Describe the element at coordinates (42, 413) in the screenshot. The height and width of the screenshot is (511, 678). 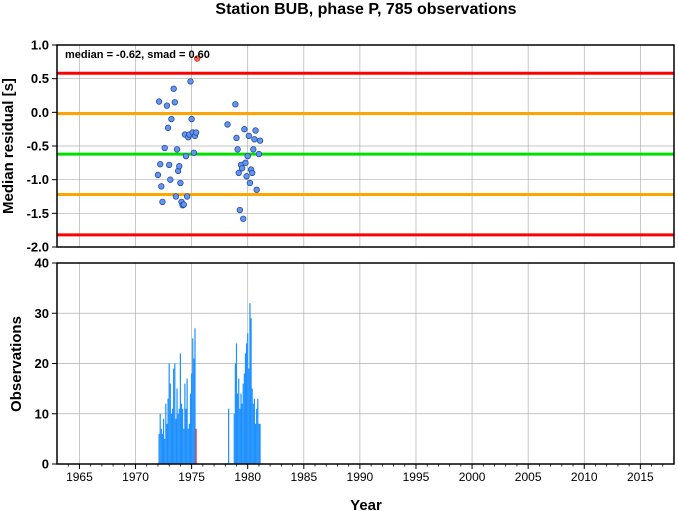
I see `observations-y-tick-label: 10` at that location.